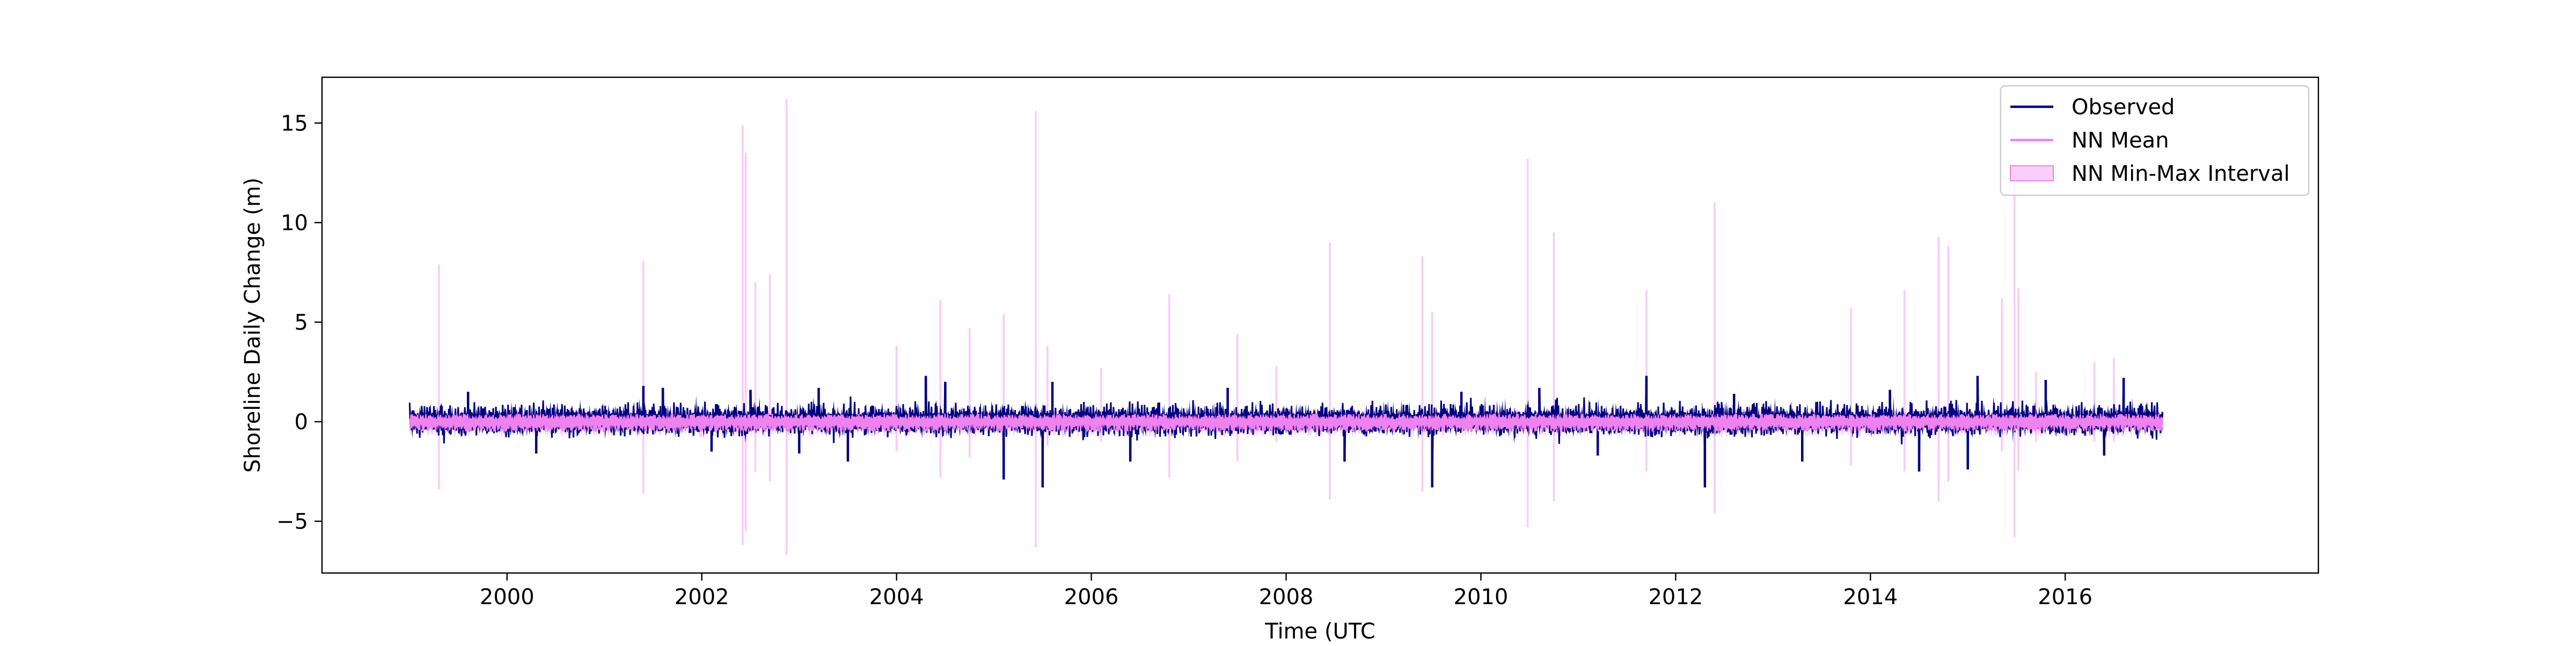 The height and width of the screenshot is (646, 2576). What do you see at coordinates (702, 597) in the screenshot?
I see `x-tick-label: 2002` at bounding box center [702, 597].